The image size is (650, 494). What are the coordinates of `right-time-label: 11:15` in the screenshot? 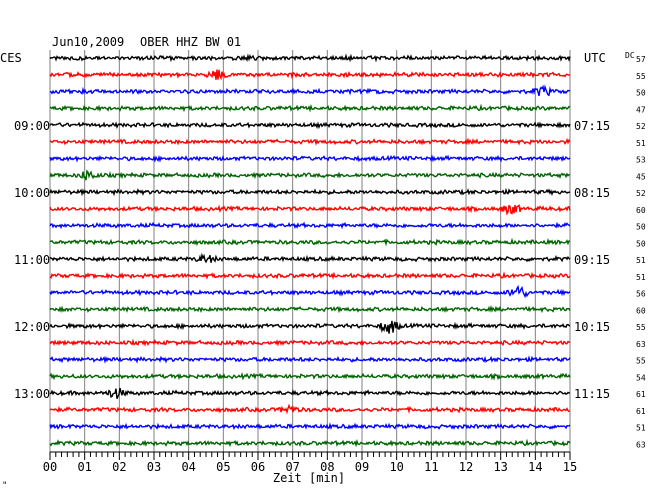 It's located at (592, 394).